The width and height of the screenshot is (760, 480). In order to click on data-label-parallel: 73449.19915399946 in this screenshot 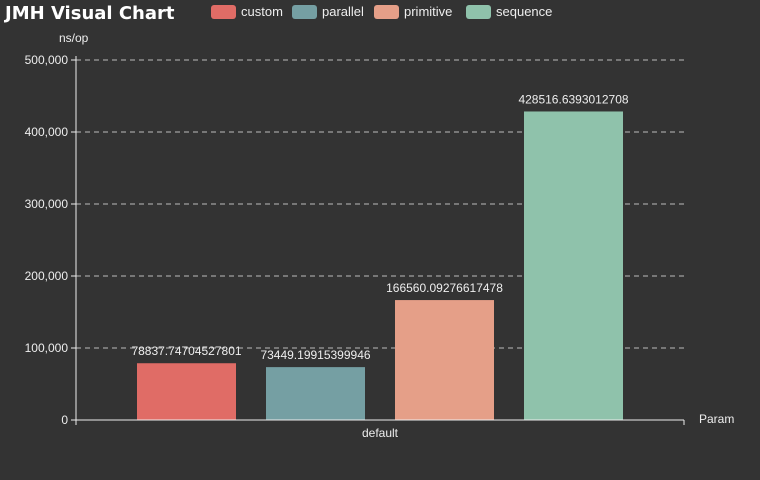, I will do `click(315, 355)`.